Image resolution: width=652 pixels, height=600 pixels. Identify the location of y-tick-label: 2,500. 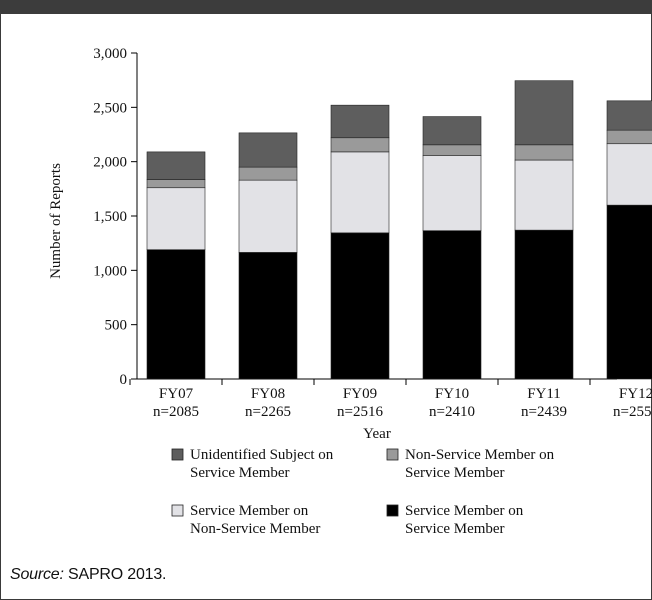
(110, 108).